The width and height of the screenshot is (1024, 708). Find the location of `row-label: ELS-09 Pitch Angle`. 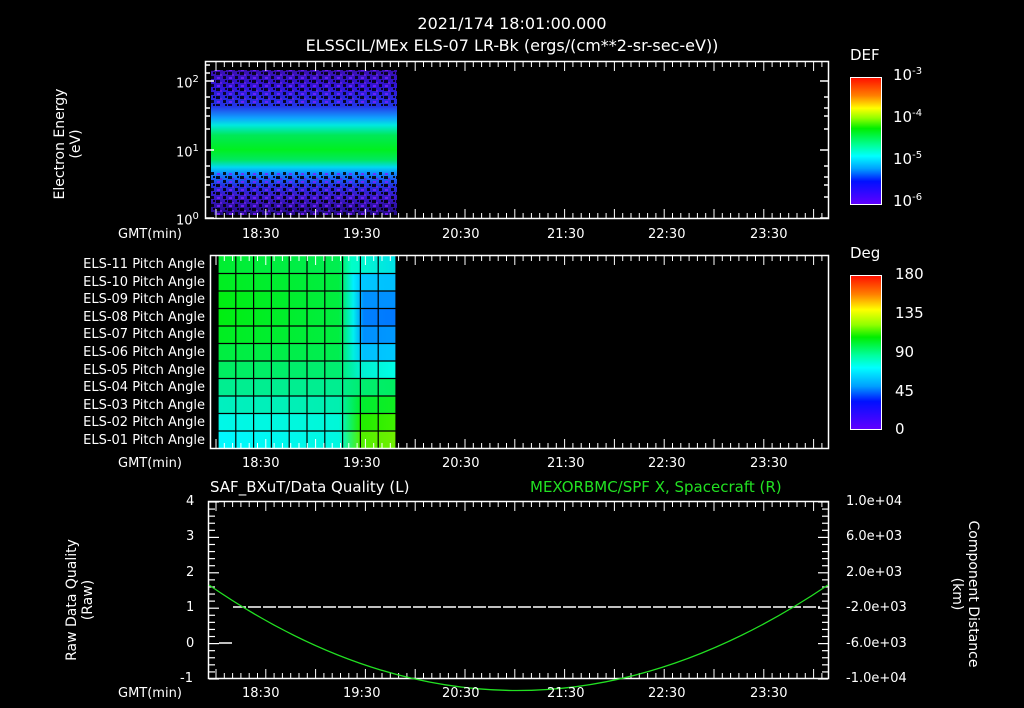

row-label: ELS-09 Pitch Angle is located at coordinates (144, 300).